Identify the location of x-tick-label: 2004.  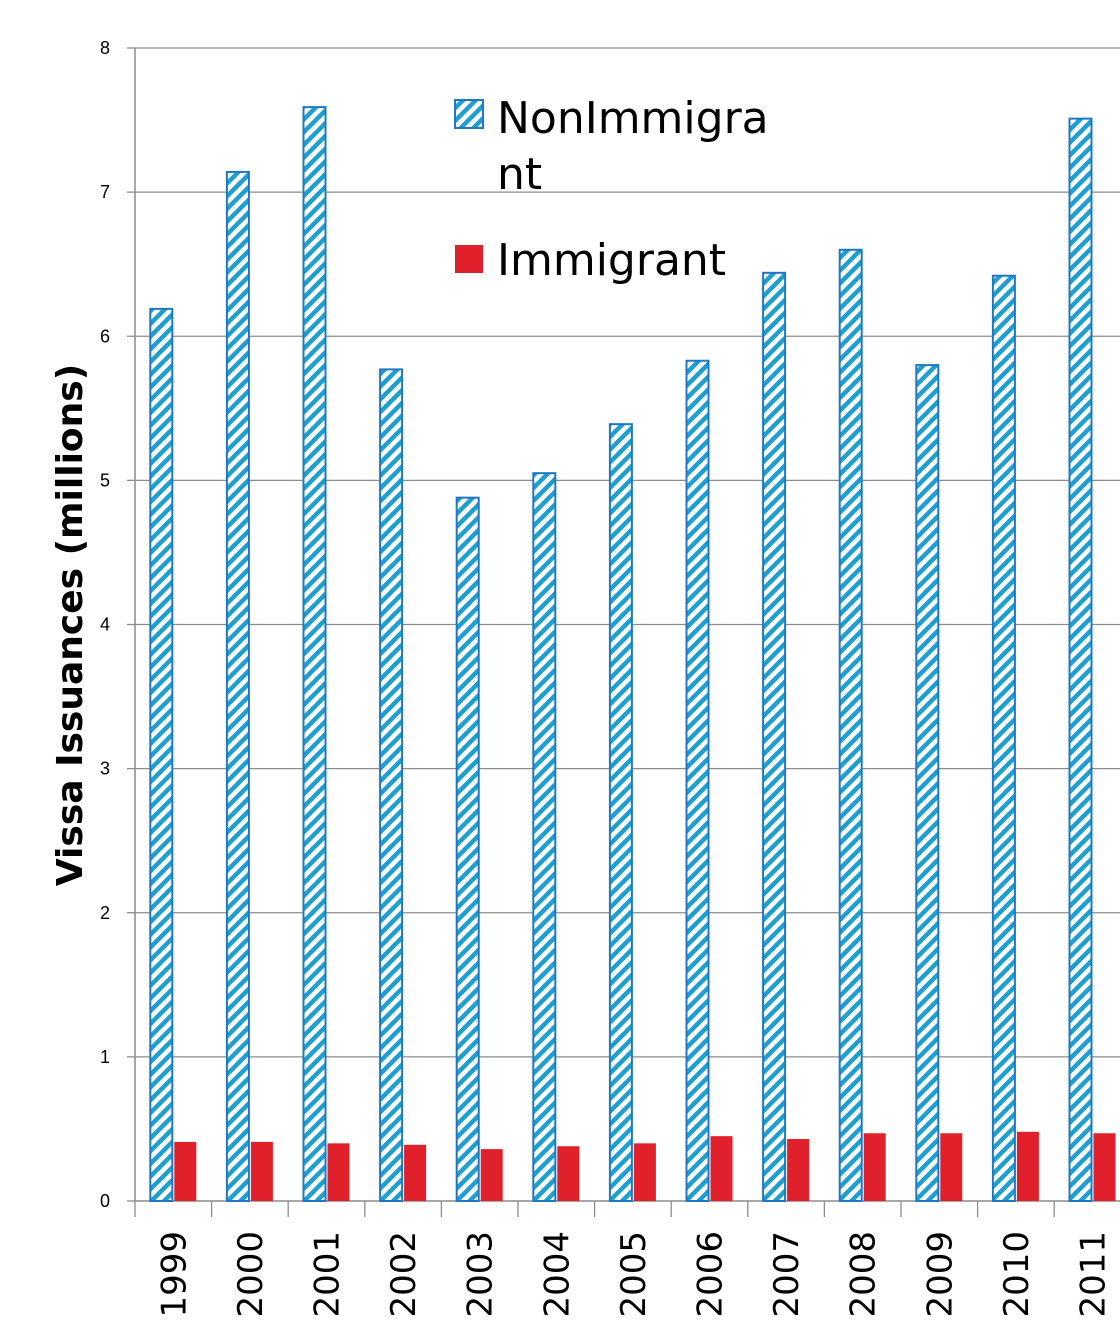
(557, 1274).